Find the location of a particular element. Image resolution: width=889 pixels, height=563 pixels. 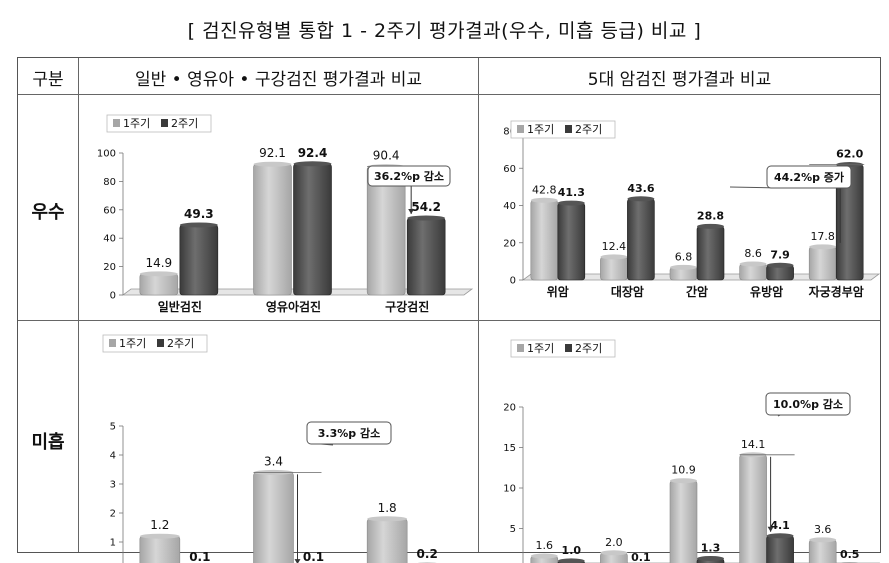

value-label: 28.8 is located at coordinates (710, 215).